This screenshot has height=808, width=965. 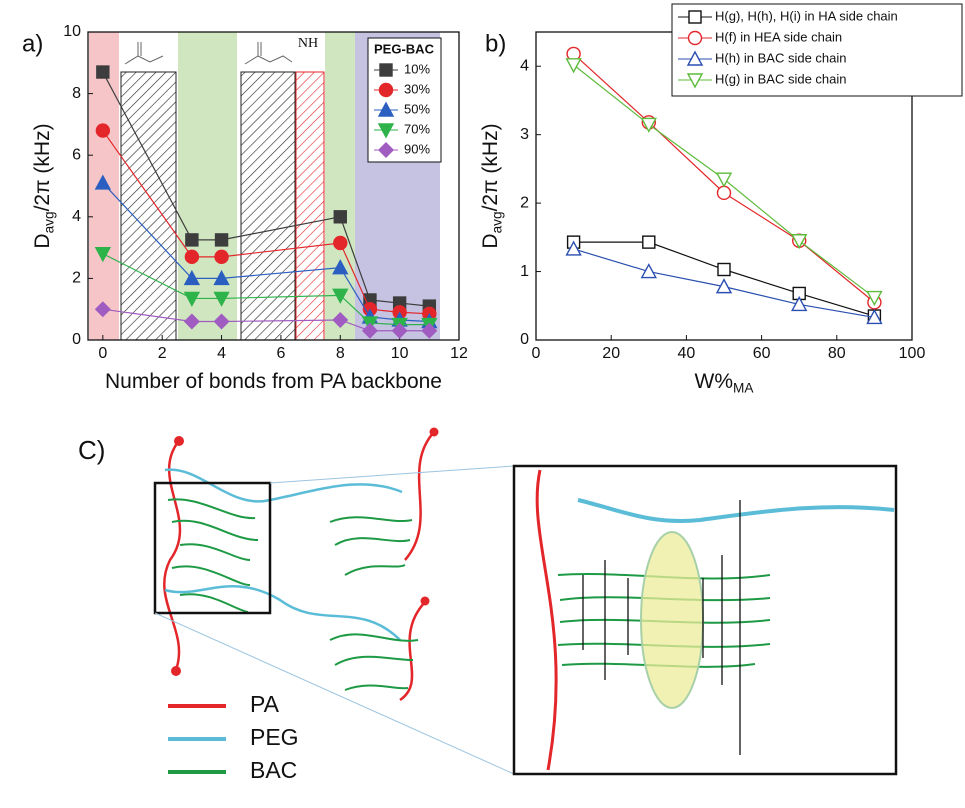 What do you see at coordinates (778, 36) in the screenshot?
I see `legend-label: H(f) in HEA side chain` at bounding box center [778, 36].